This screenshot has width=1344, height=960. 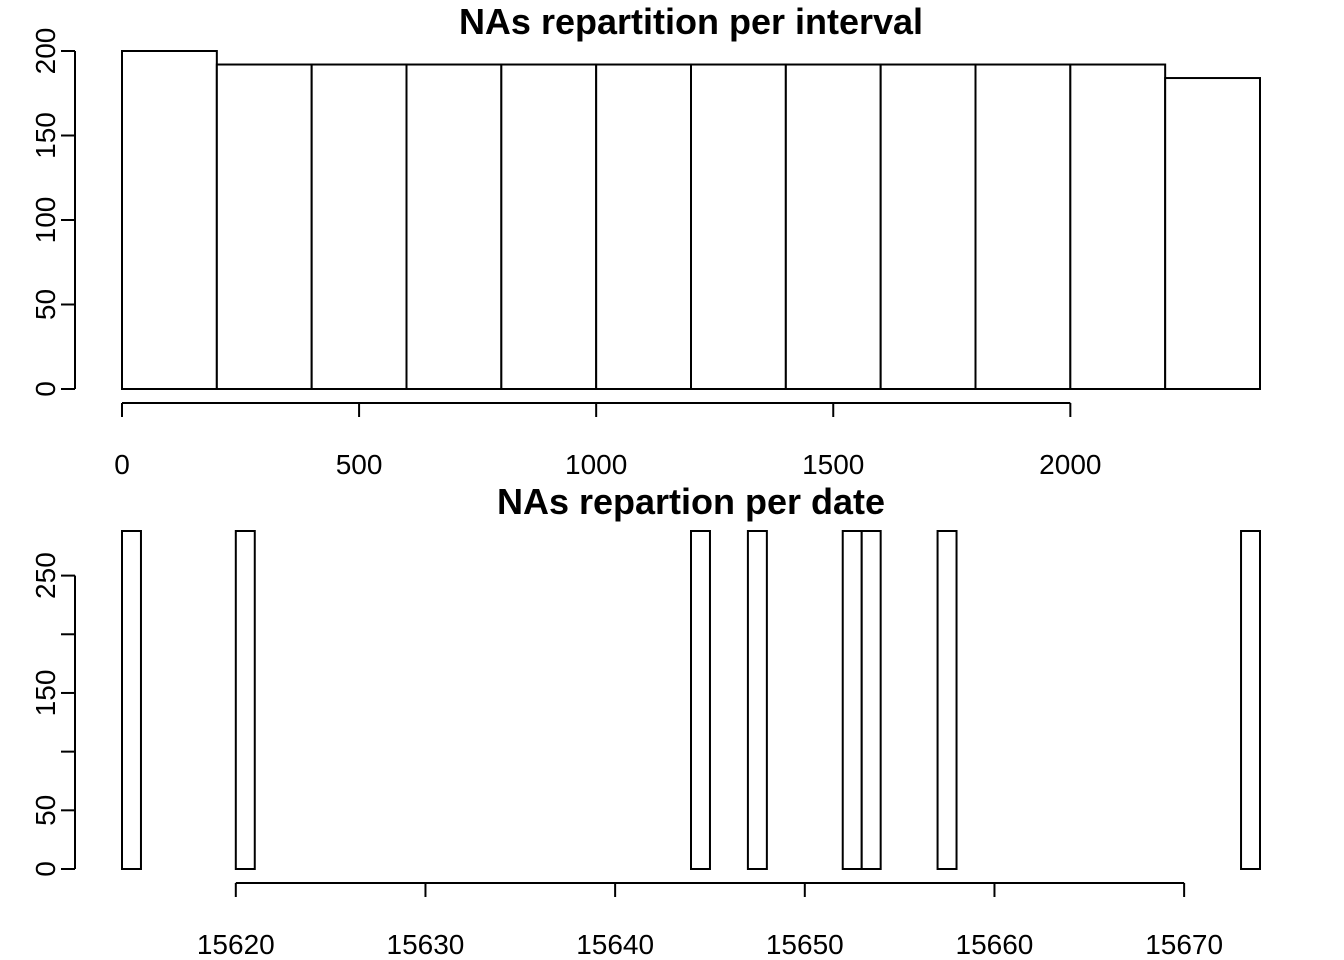 What do you see at coordinates (1070, 464) in the screenshot?
I see `x-tick-label: 2000` at bounding box center [1070, 464].